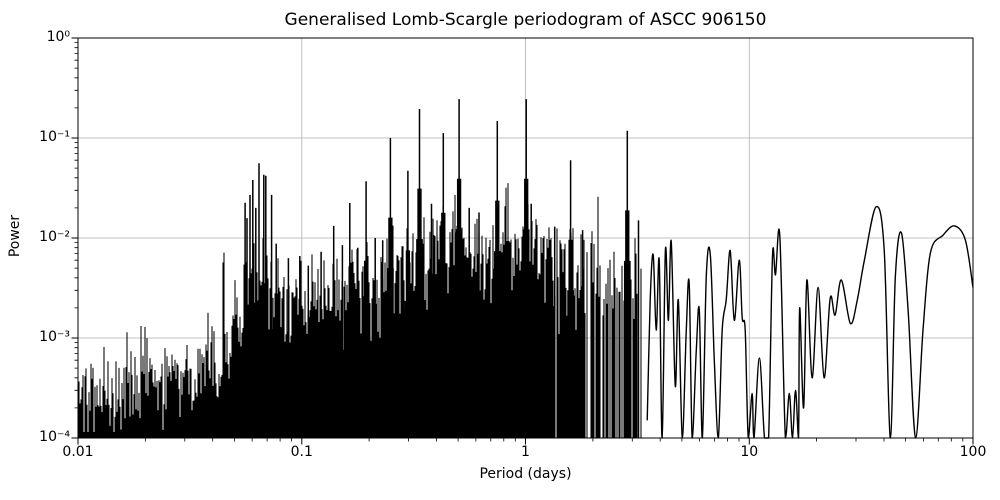 The width and height of the screenshot is (1000, 500). Describe the element at coordinates (58, 37) in the screenshot. I see `y-tick-label-10⁰: 10⁰` at that location.